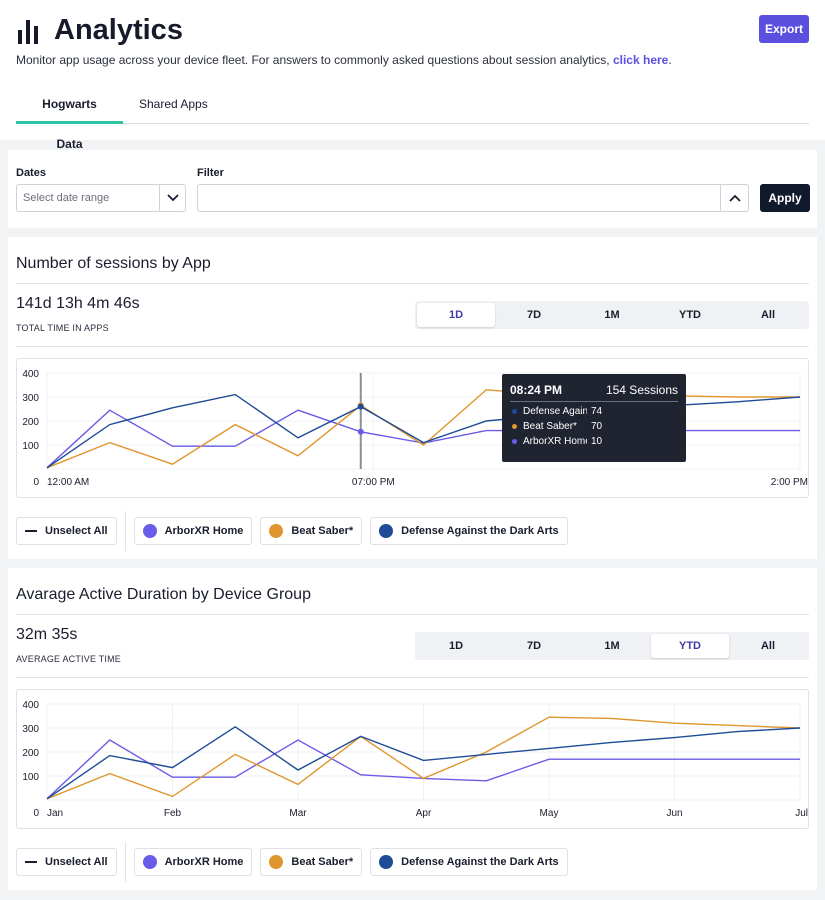 The height and width of the screenshot is (900, 825). I want to click on y-tick-label: 0, so click(36, 813).